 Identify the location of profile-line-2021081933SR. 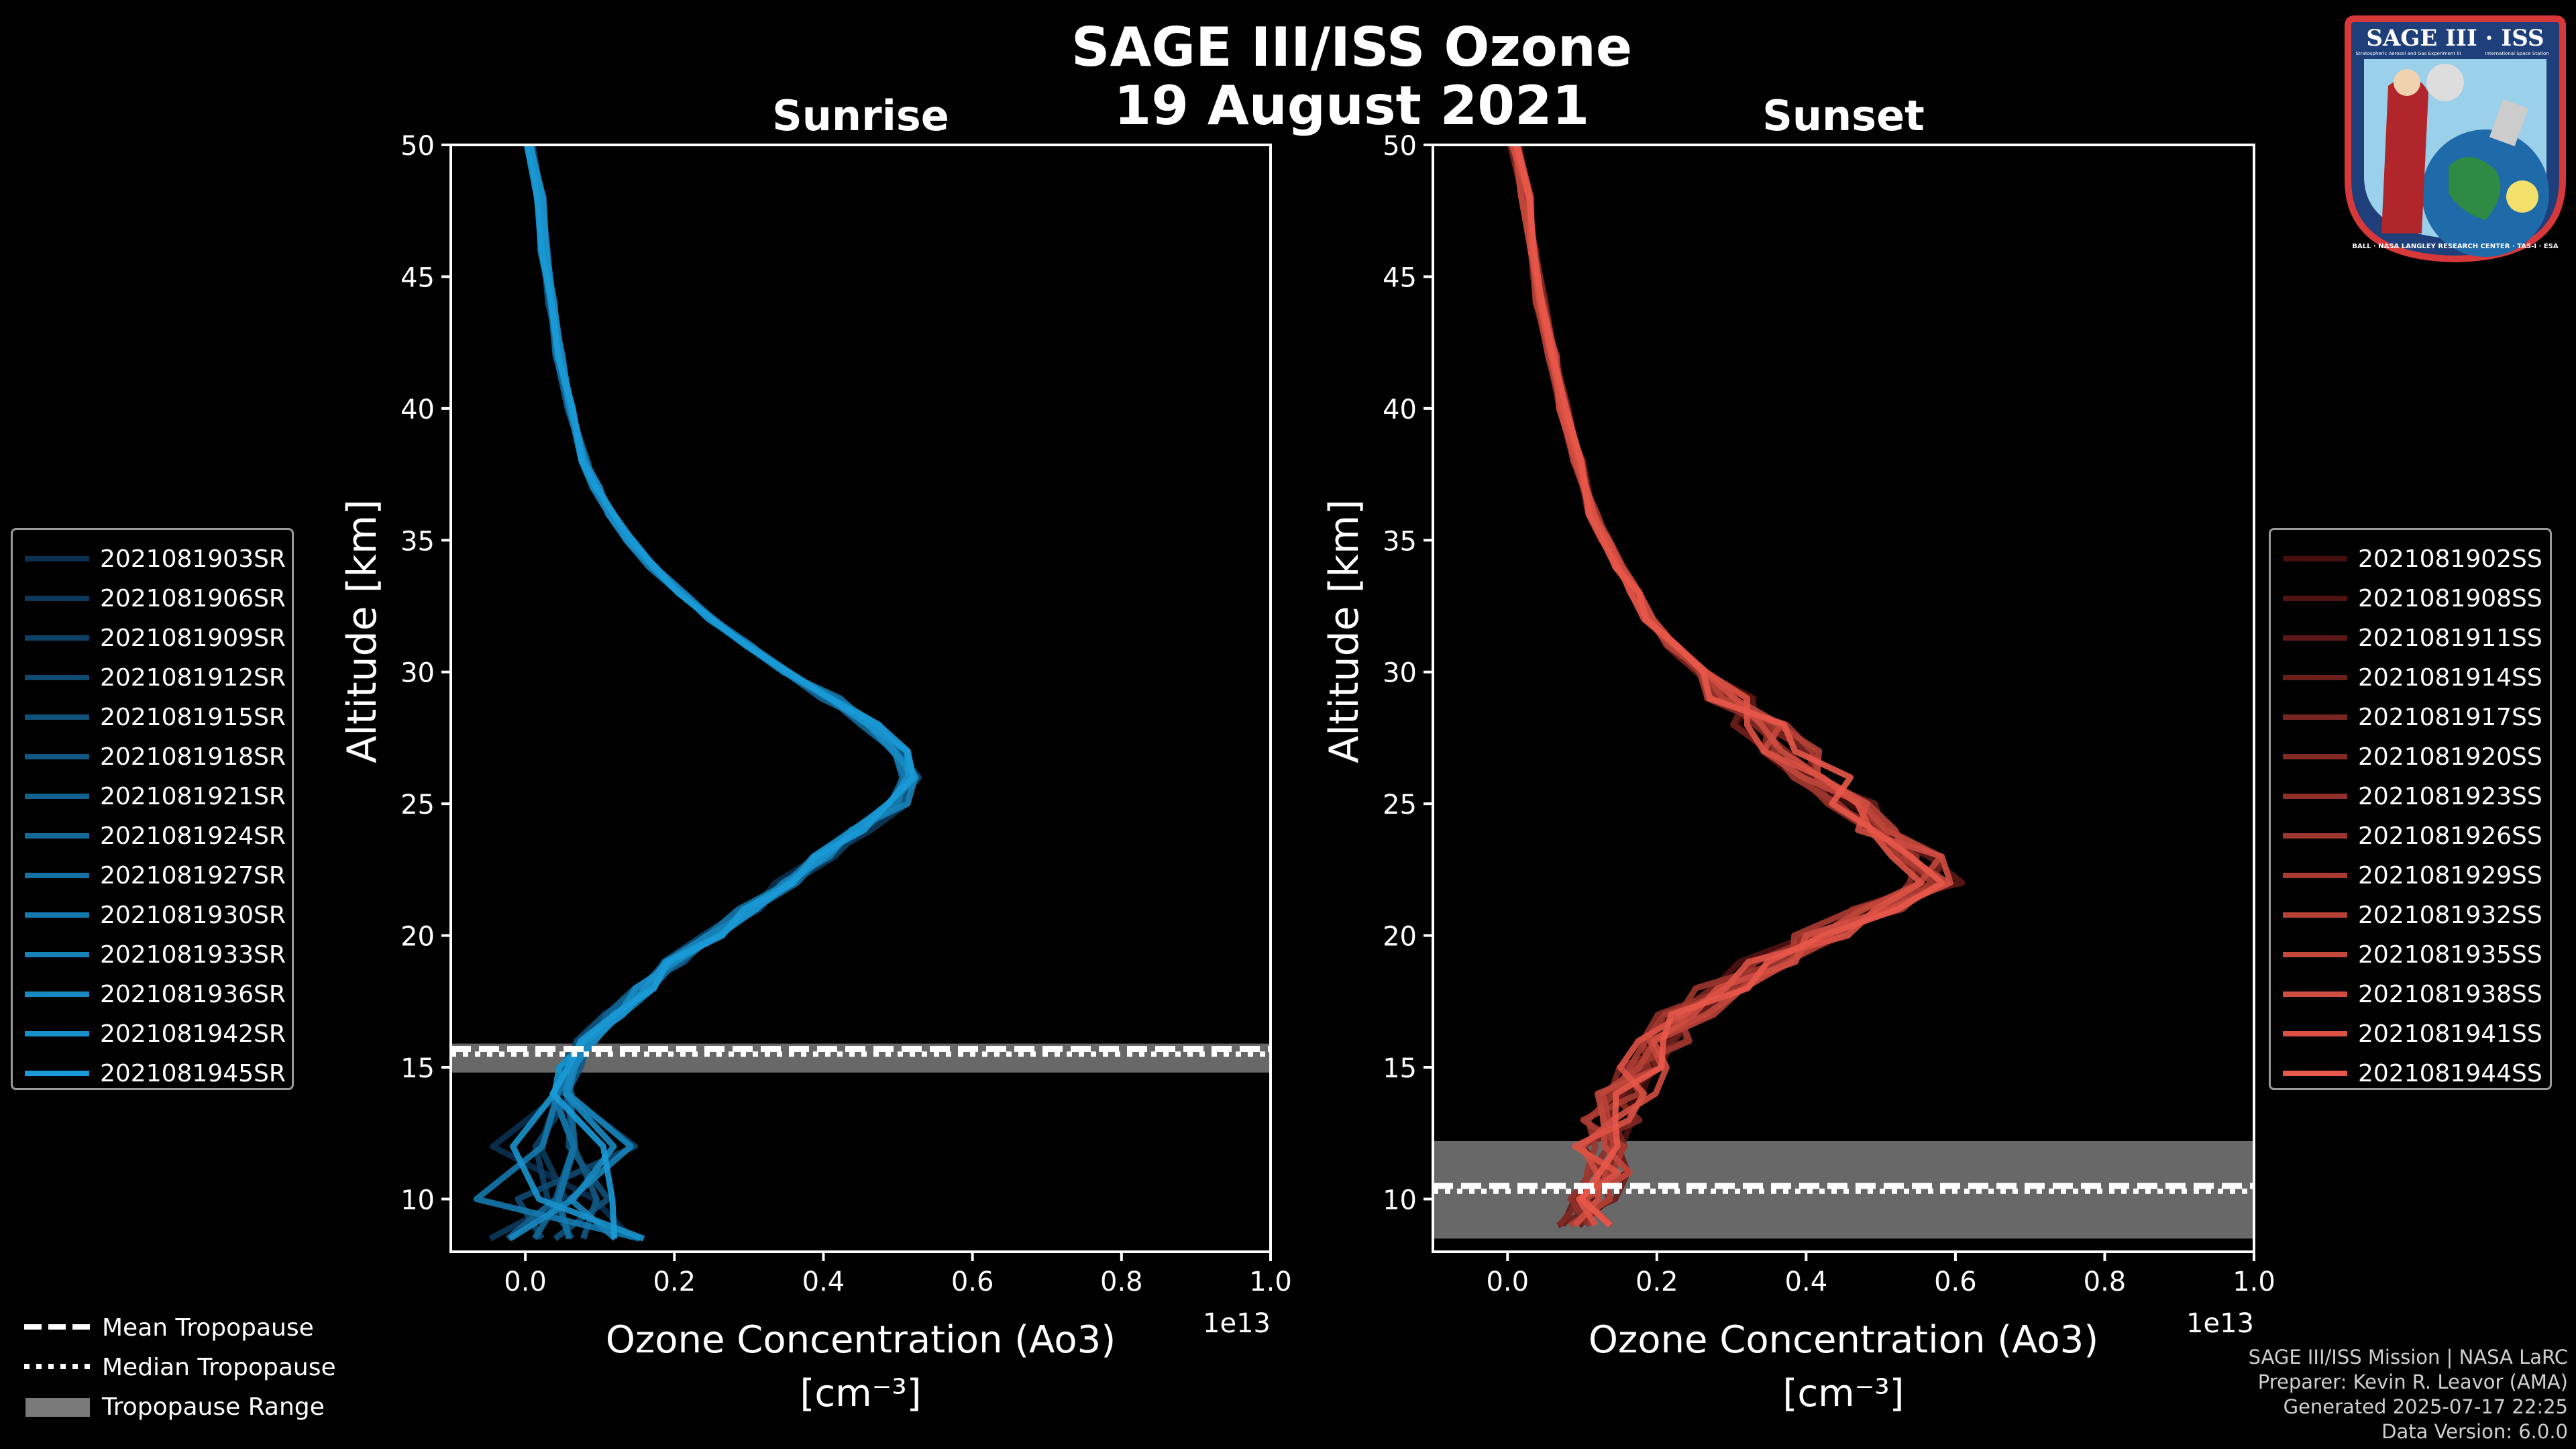
(722, 693).